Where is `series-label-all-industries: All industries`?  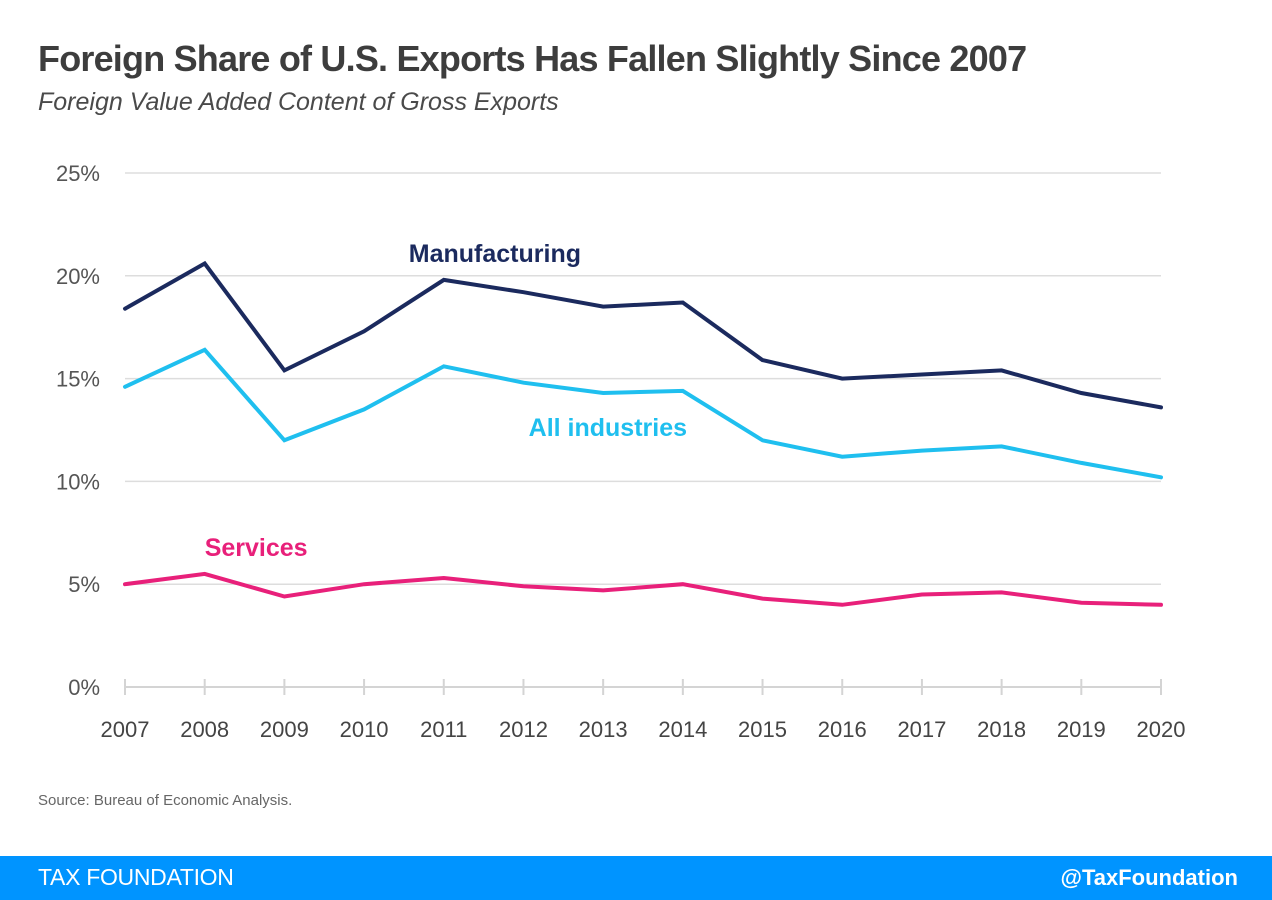 series-label-all-industries: All industries is located at coordinates (608, 428).